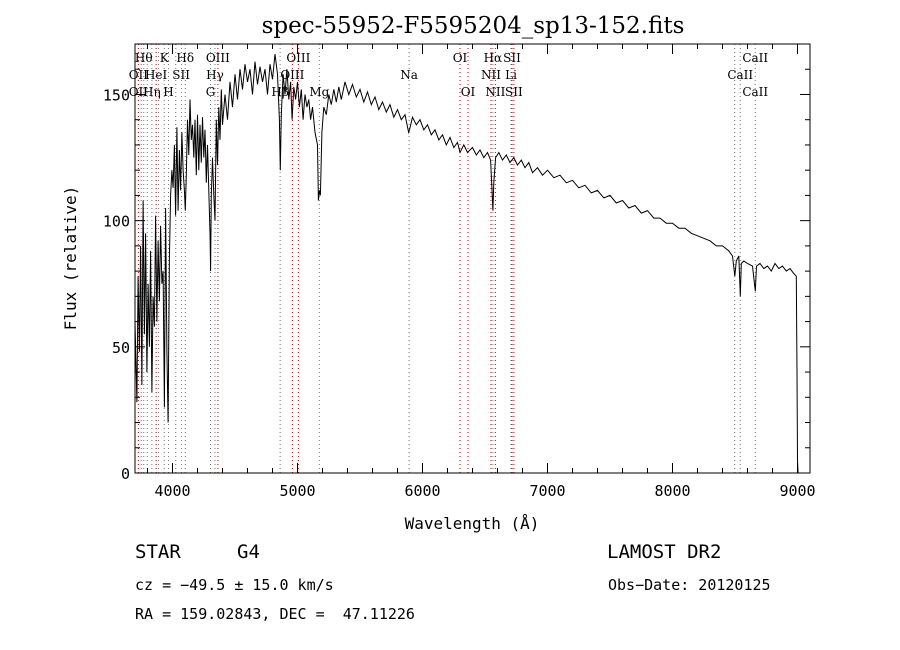 The image size is (900, 650). What do you see at coordinates (121, 348) in the screenshot?
I see `y-tick-label: 50` at bounding box center [121, 348].